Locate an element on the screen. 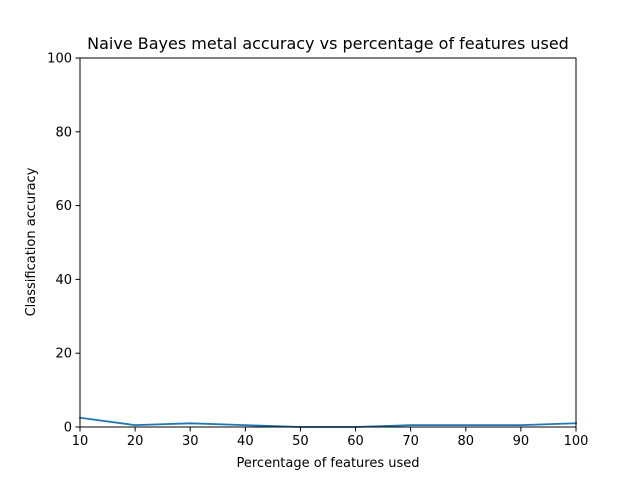  x-axis-label: Percentage of features used is located at coordinates (327, 463).